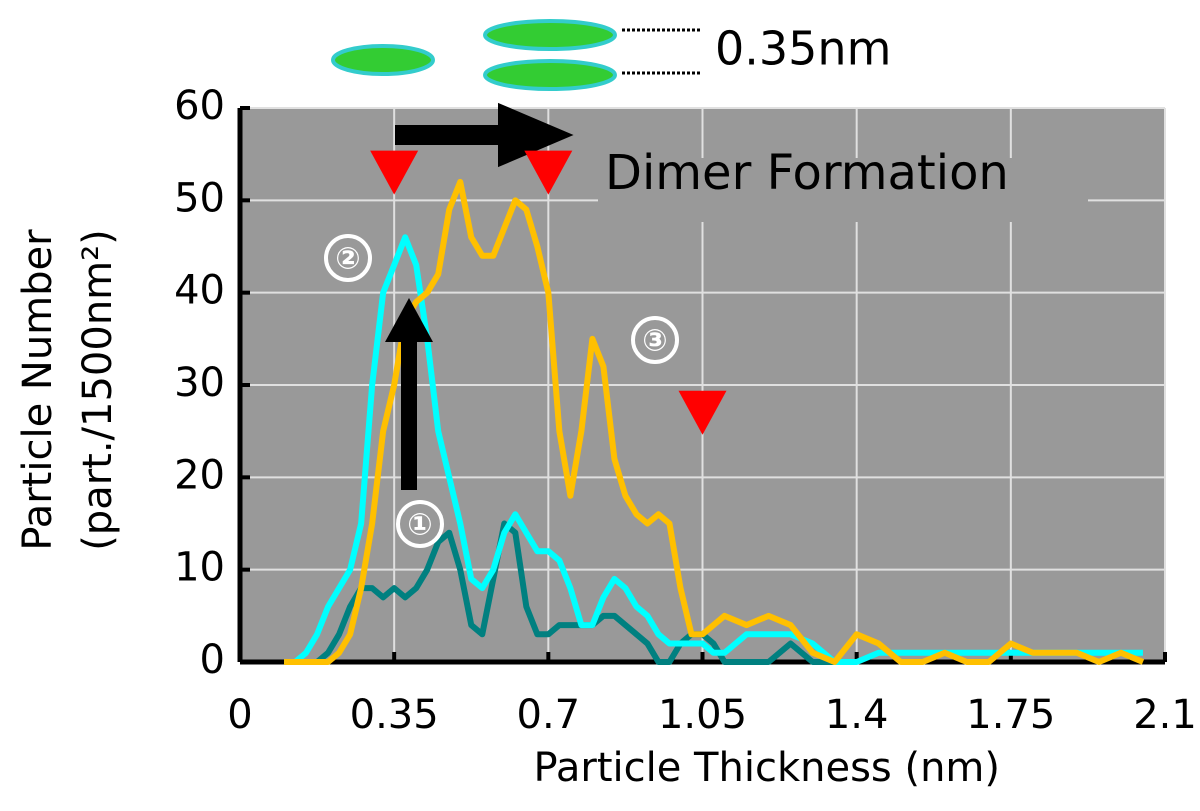 Image resolution: width=1200 pixels, height=811 pixels. I want to click on annotation: 0.35nm, so click(803, 49).